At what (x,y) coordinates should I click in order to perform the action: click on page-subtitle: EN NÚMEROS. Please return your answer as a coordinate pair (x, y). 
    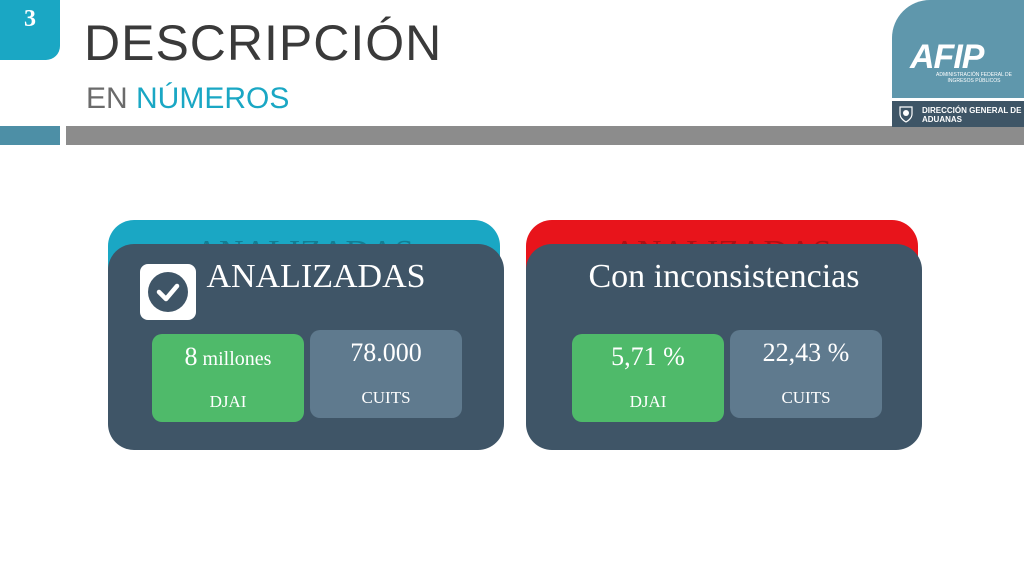
    Looking at the image, I should click on (187, 99).